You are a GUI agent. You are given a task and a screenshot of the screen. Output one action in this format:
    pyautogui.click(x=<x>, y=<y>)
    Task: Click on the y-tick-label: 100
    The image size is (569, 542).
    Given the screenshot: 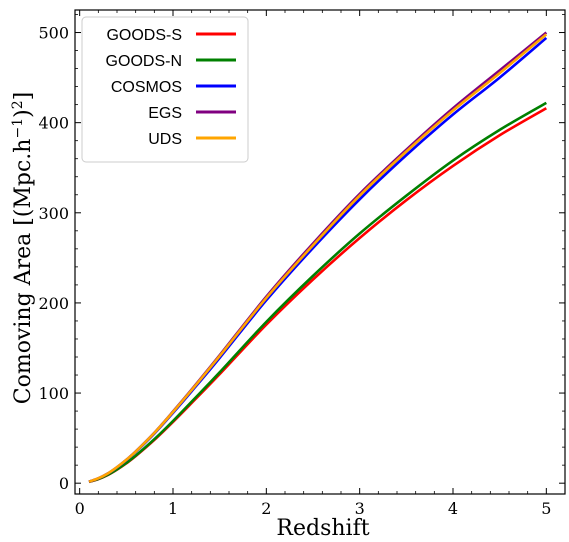 What is the action you would take?
    pyautogui.click(x=53, y=393)
    